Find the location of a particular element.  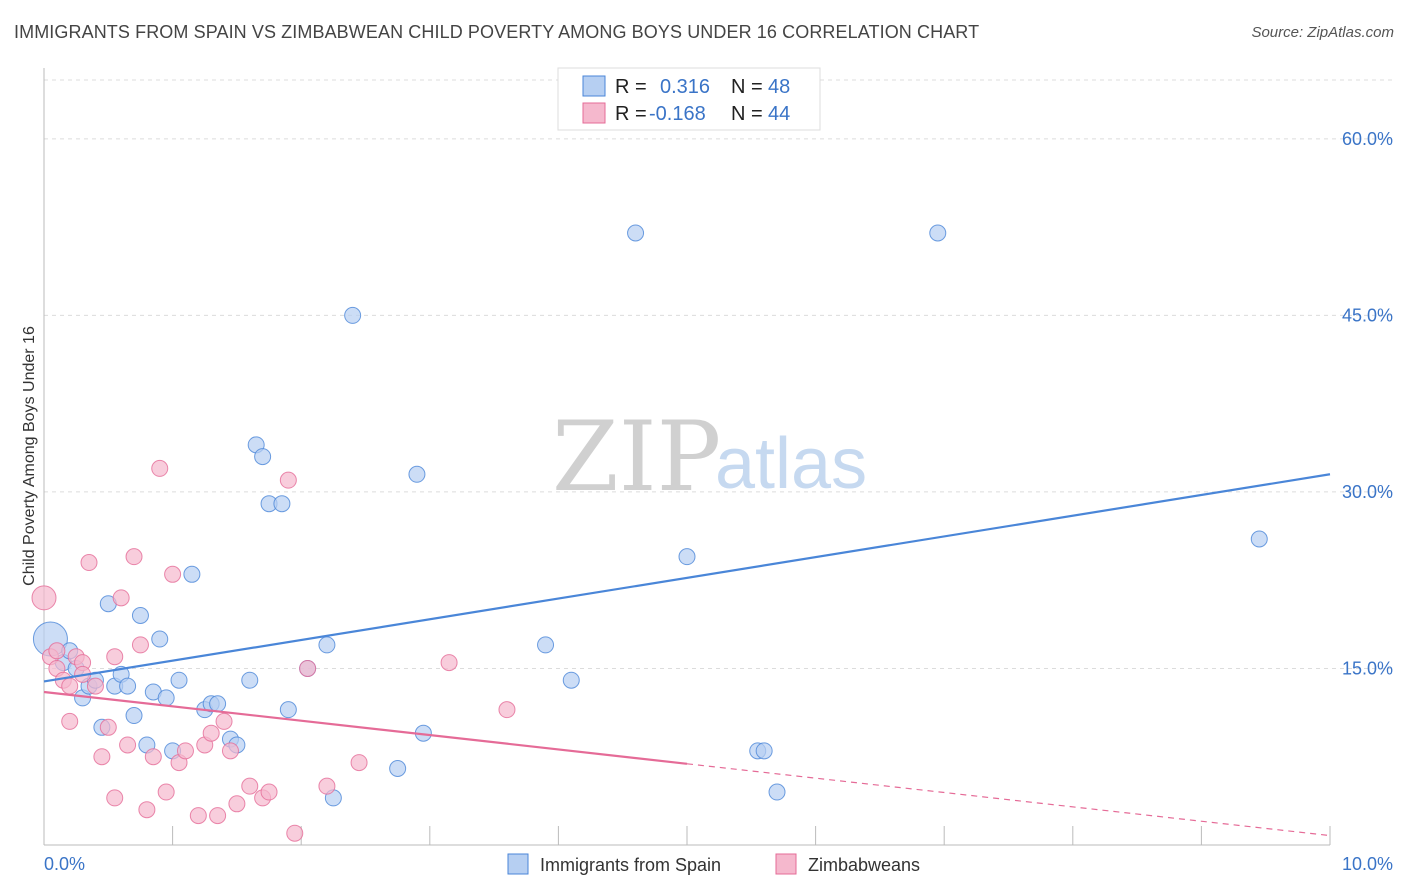

trend-line-zimbabwe is located at coordinates (365, 727).